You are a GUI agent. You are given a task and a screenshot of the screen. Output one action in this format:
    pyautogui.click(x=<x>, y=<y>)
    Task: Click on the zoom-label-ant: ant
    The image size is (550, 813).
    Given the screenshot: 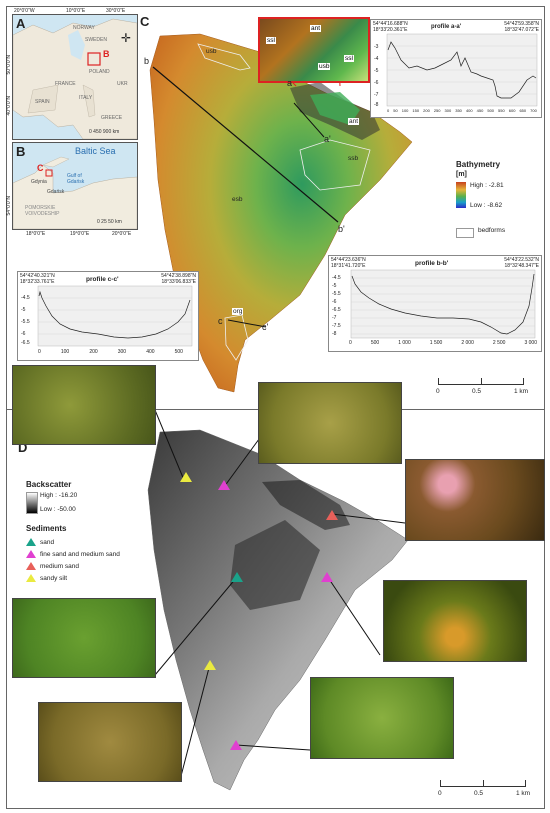 What is the action you would take?
    pyautogui.click(x=316, y=28)
    